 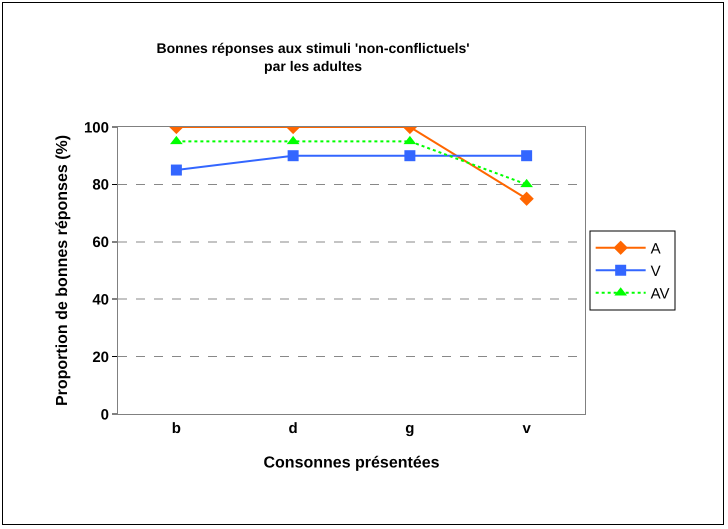 I want to click on x-tick-label: v, so click(x=527, y=428).